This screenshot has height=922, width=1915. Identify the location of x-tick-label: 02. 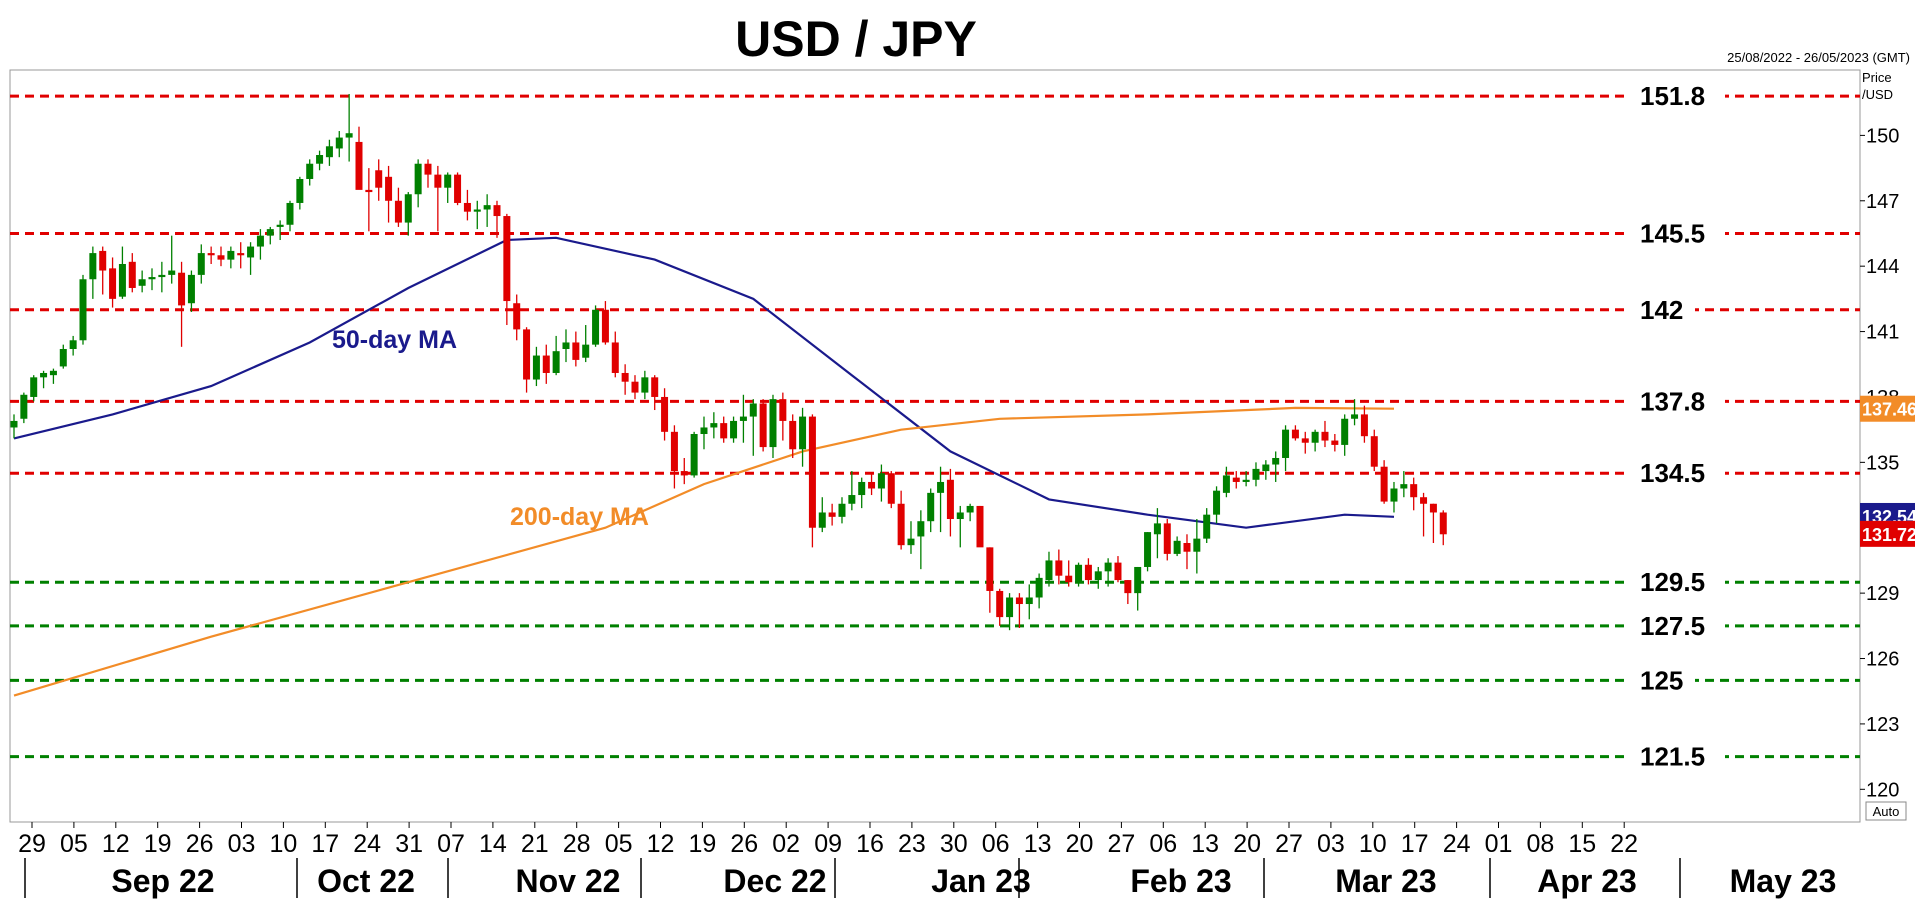
(786, 844).